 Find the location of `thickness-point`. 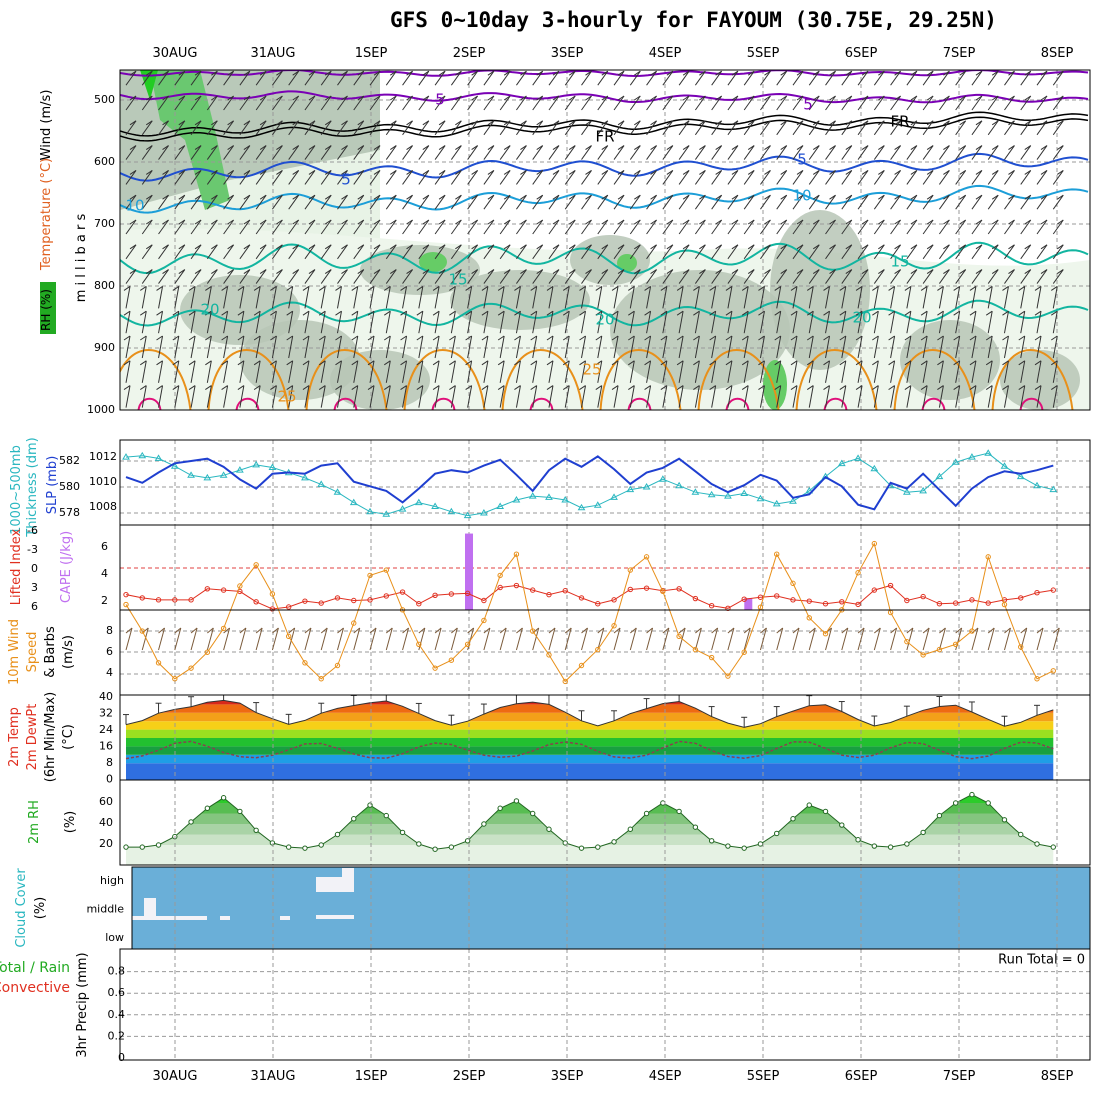

thickness-point is located at coordinates (695, 491).